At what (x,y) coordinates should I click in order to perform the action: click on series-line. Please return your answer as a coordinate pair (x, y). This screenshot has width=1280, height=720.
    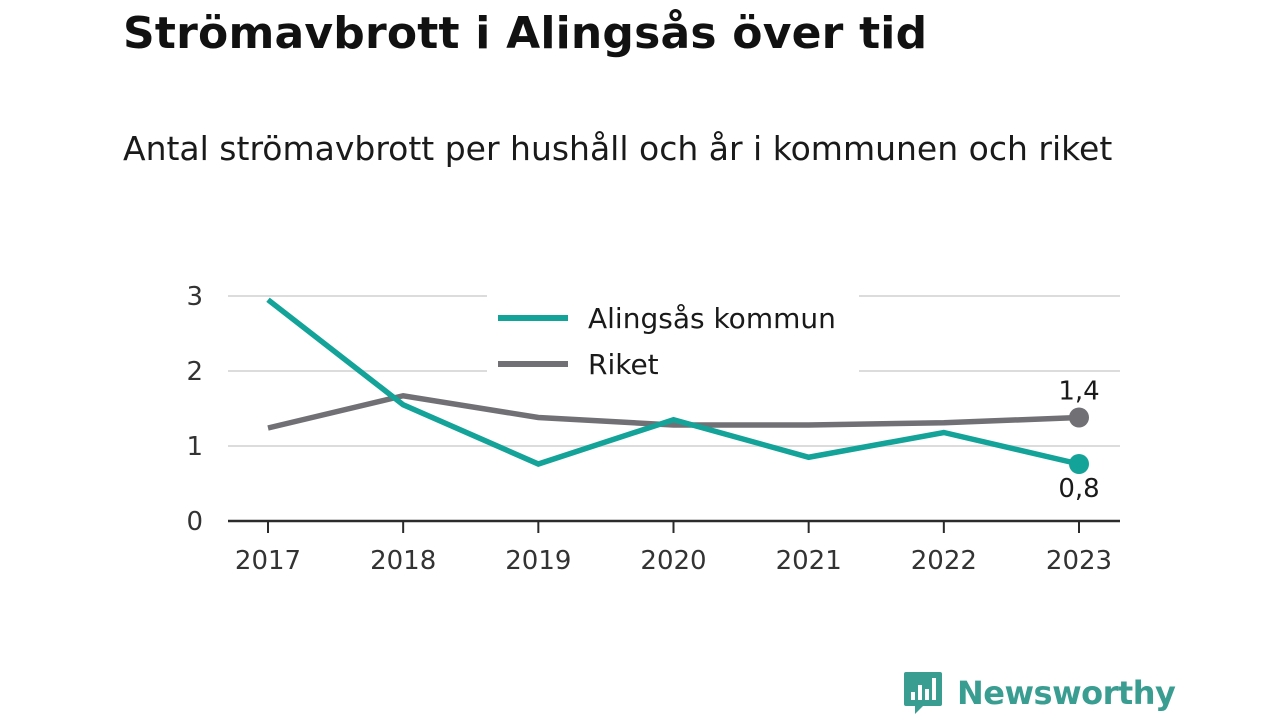
    Looking at the image, I should click on (673, 411).